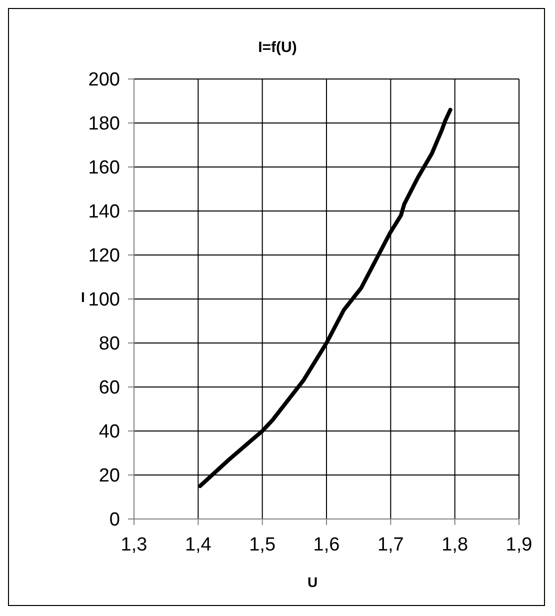  I want to click on x-tick-label: 1,5, so click(262, 545).